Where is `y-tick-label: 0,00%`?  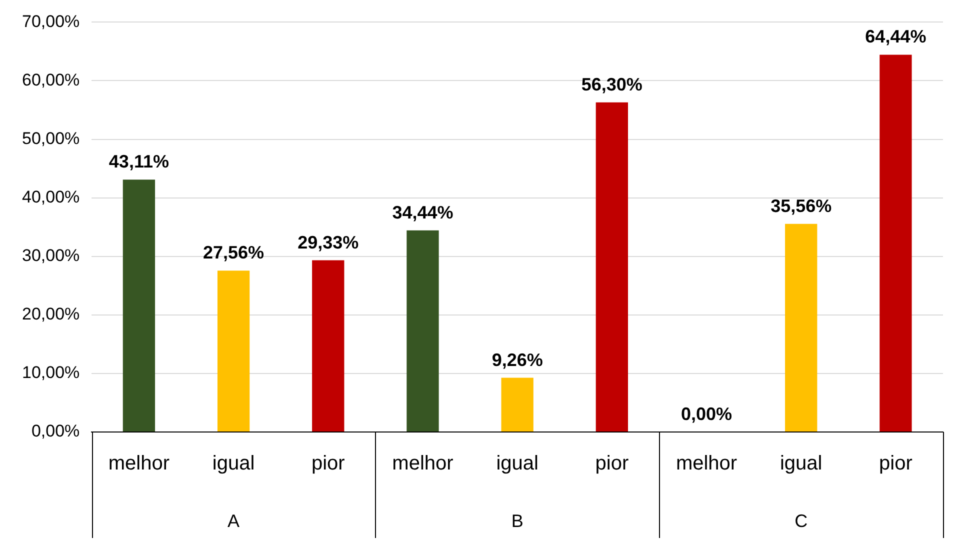
y-tick-label: 0,00% is located at coordinates (55, 431).